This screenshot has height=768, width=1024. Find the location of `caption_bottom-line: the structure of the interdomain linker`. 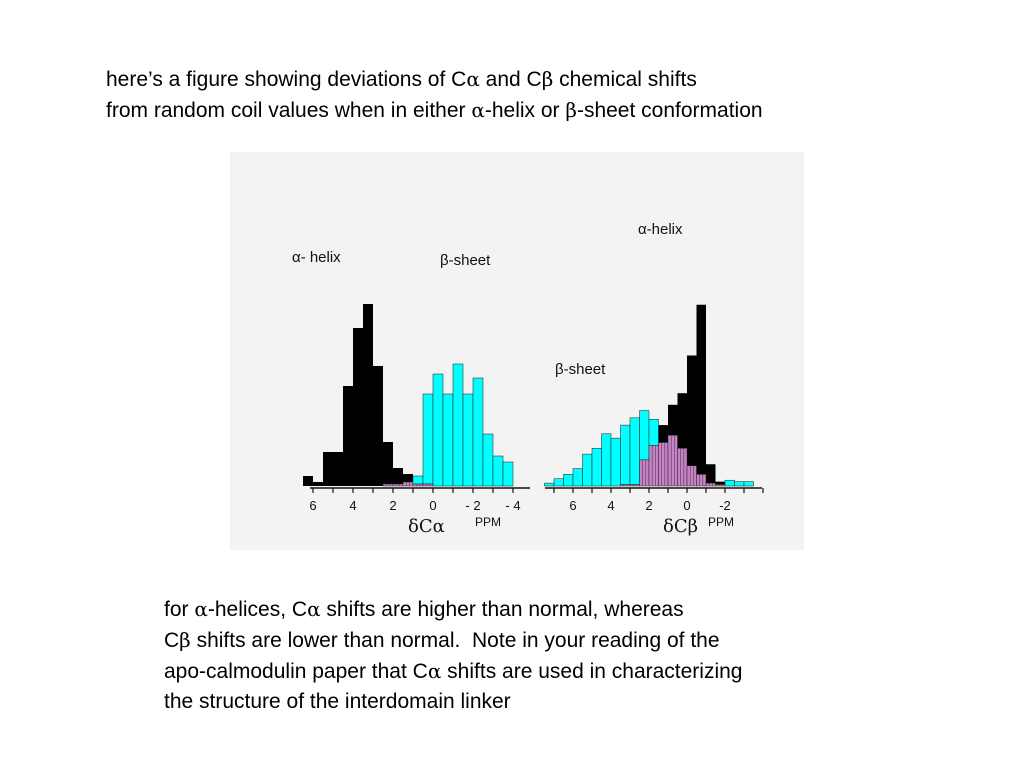

caption_bottom-line: the structure of the interdomain linker is located at coordinates (453, 702).